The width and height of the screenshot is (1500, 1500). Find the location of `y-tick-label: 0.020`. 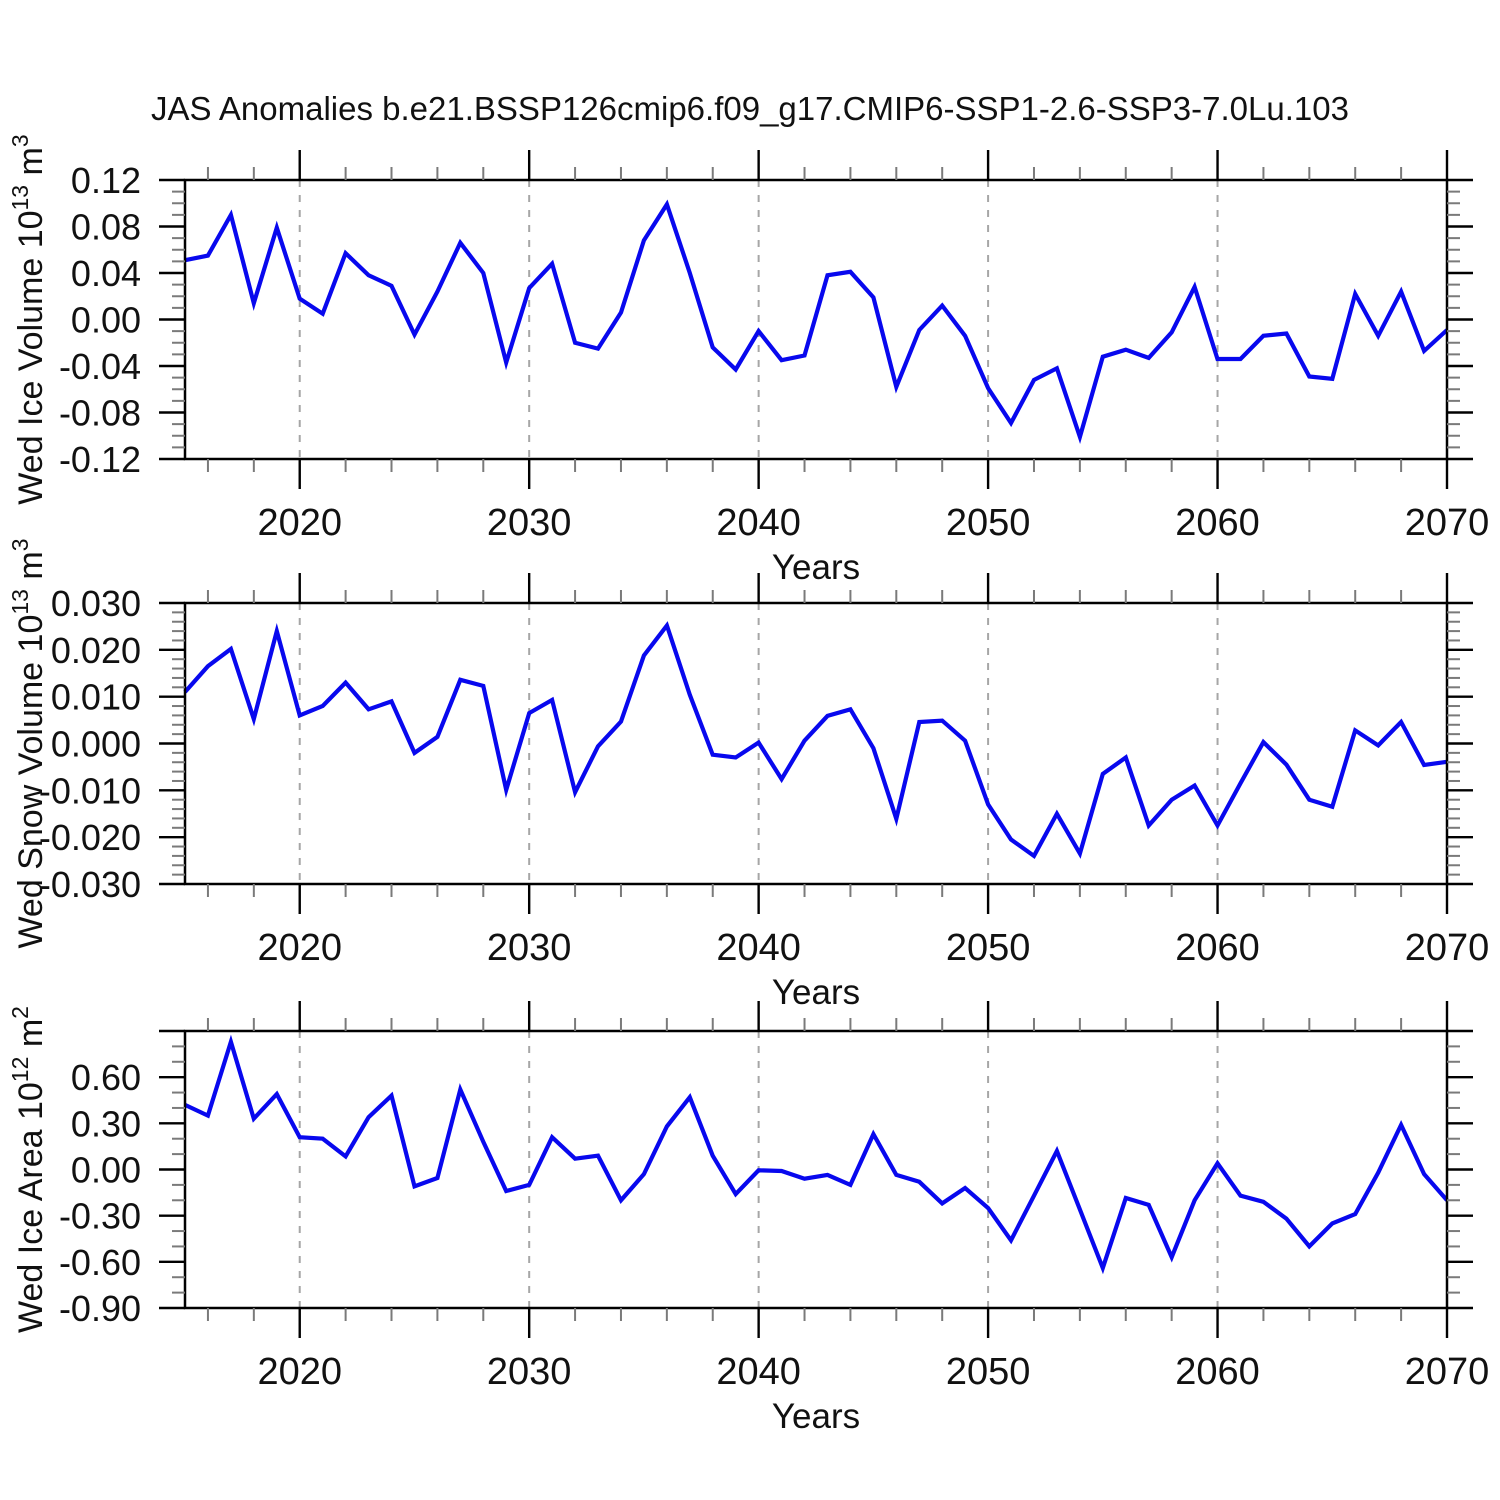

y-tick-label: 0.020 is located at coordinates (96, 650).